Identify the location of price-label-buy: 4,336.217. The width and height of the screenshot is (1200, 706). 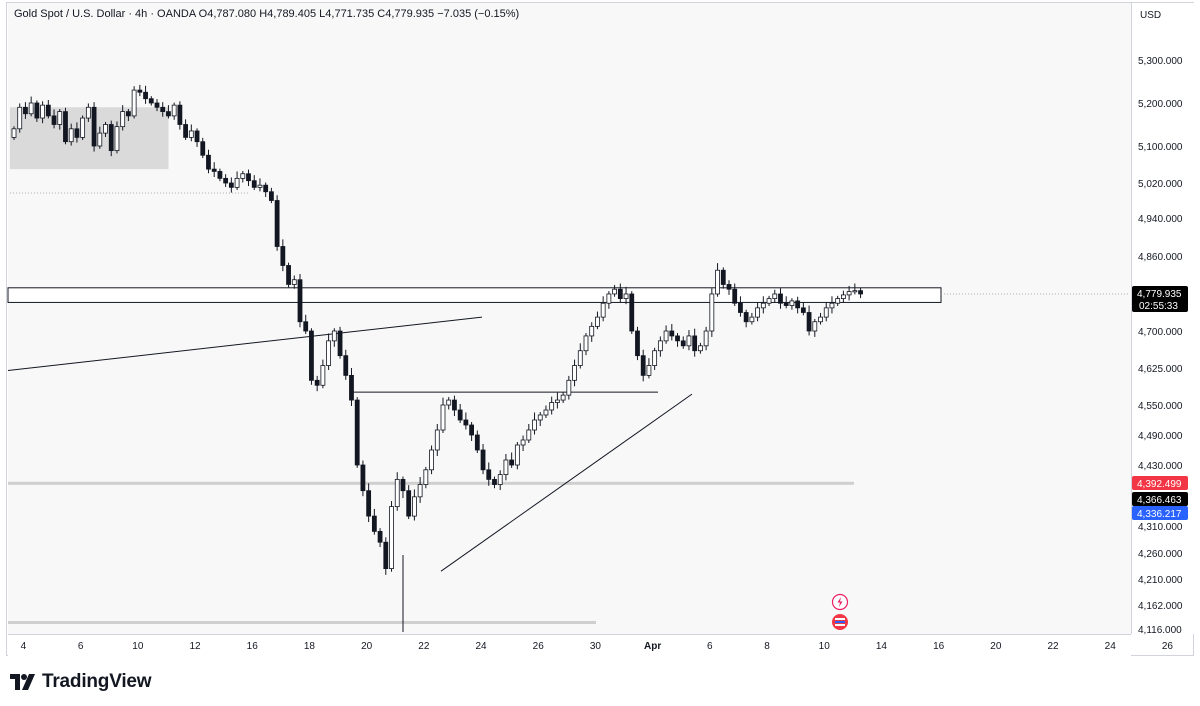
(1159, 514).